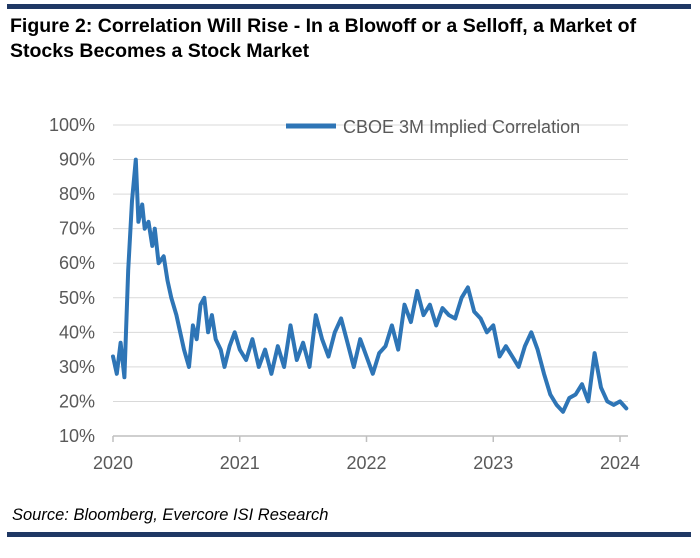 This screenshot has width=700, height=558. Describe the element at coordinates (240, 463) in the screenshot. I see `x-tick-label: 2021` at that location.